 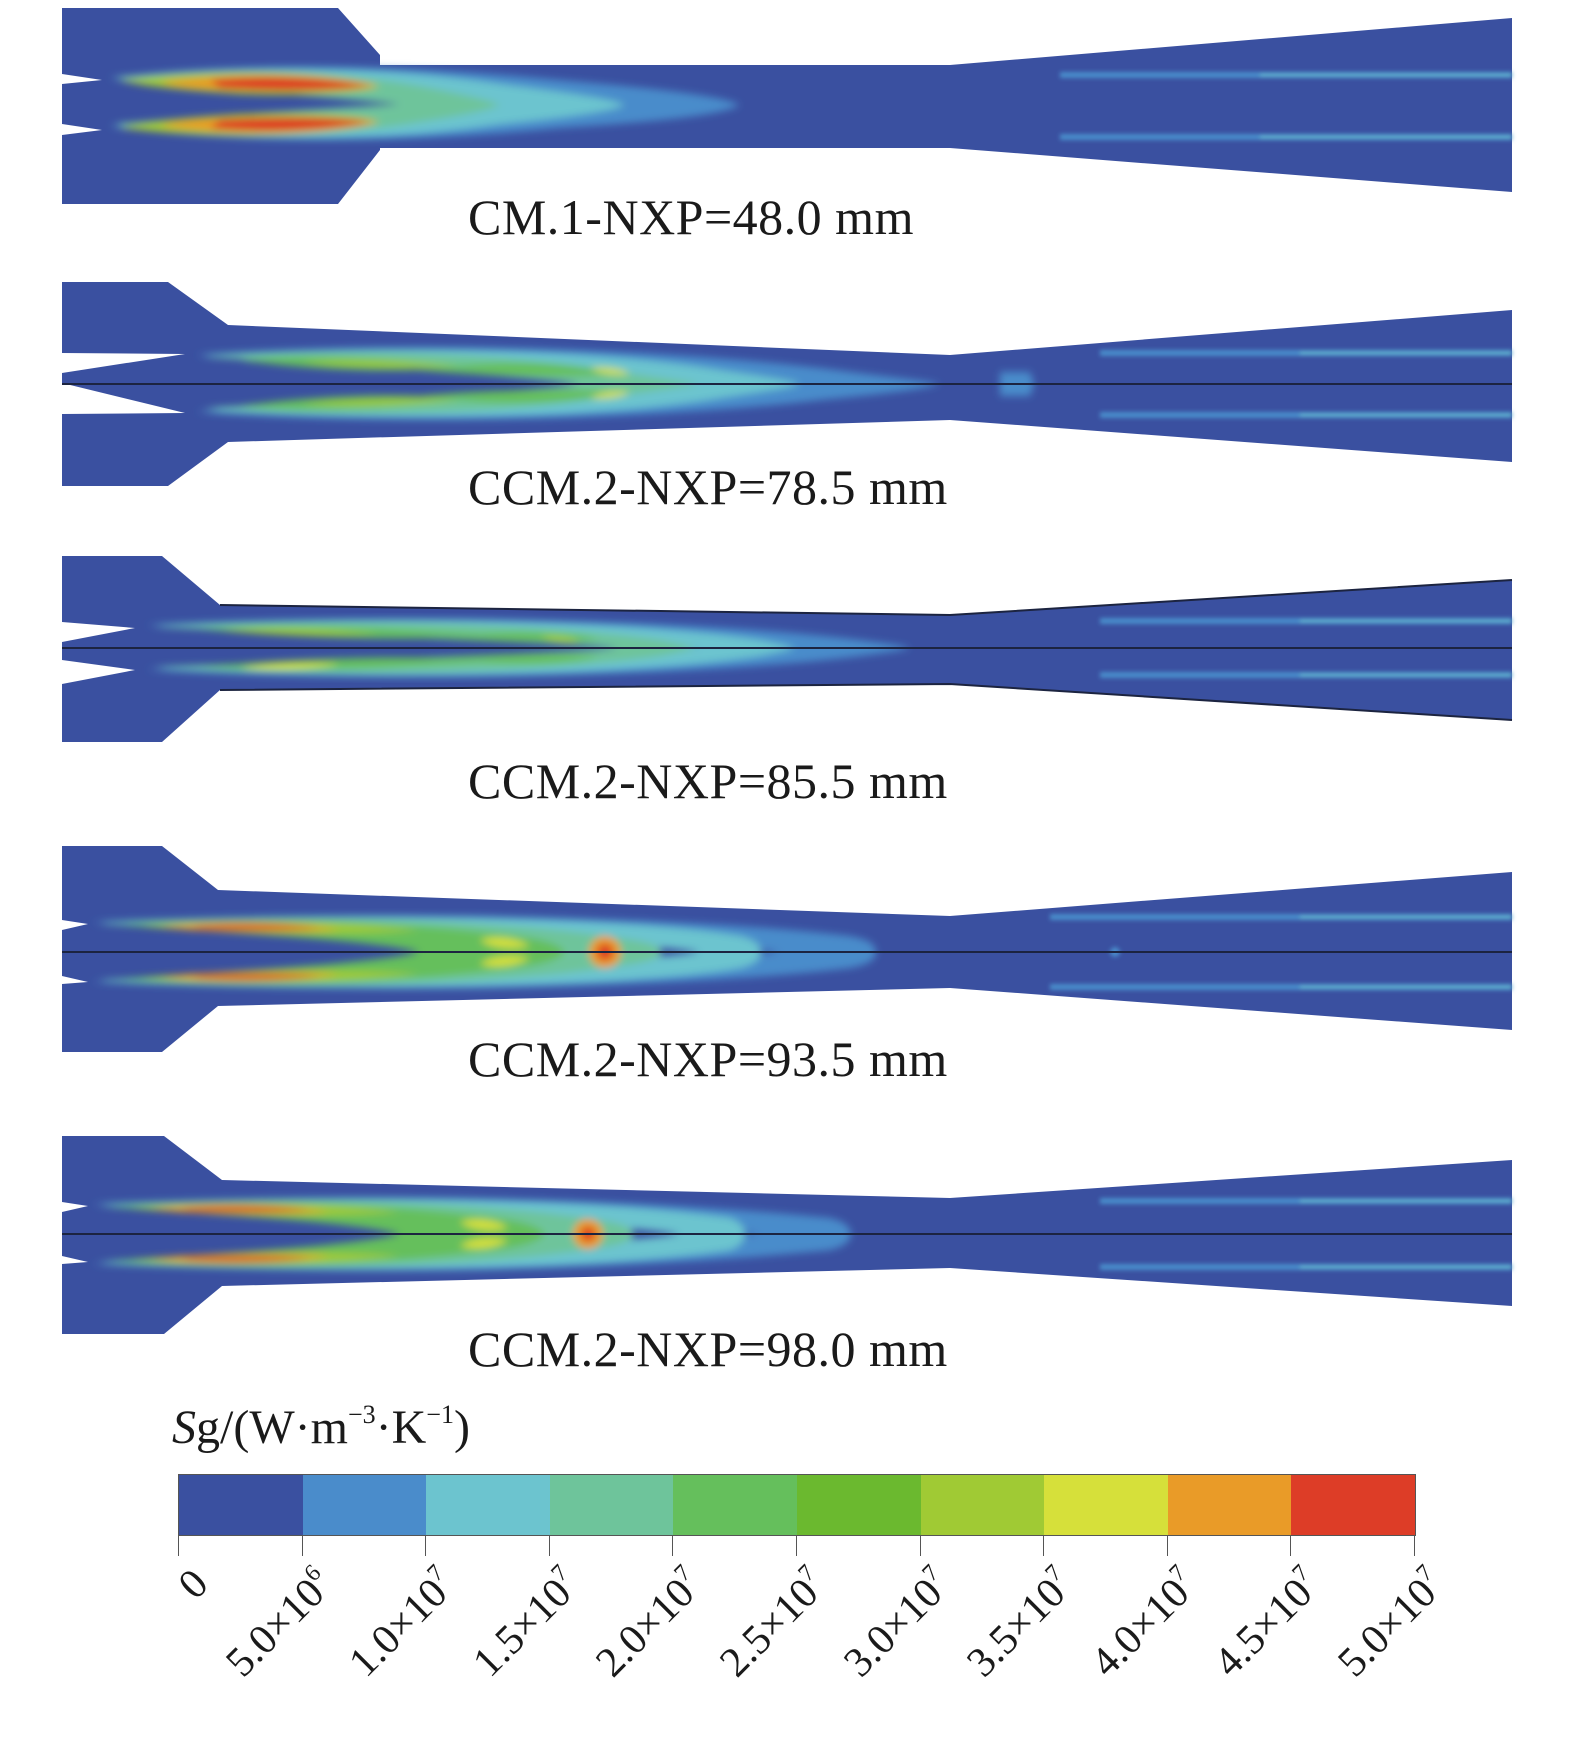 I want to click on colorbar-title-symbol: S, so click(x=184, y=1427).